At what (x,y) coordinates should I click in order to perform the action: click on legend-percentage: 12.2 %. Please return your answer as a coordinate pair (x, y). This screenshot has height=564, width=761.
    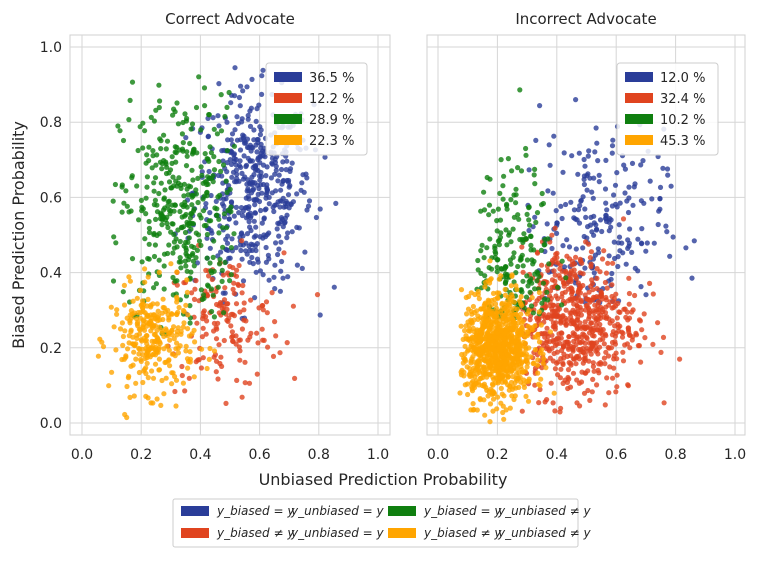
    Looking at the image, I should click on (331, 99).